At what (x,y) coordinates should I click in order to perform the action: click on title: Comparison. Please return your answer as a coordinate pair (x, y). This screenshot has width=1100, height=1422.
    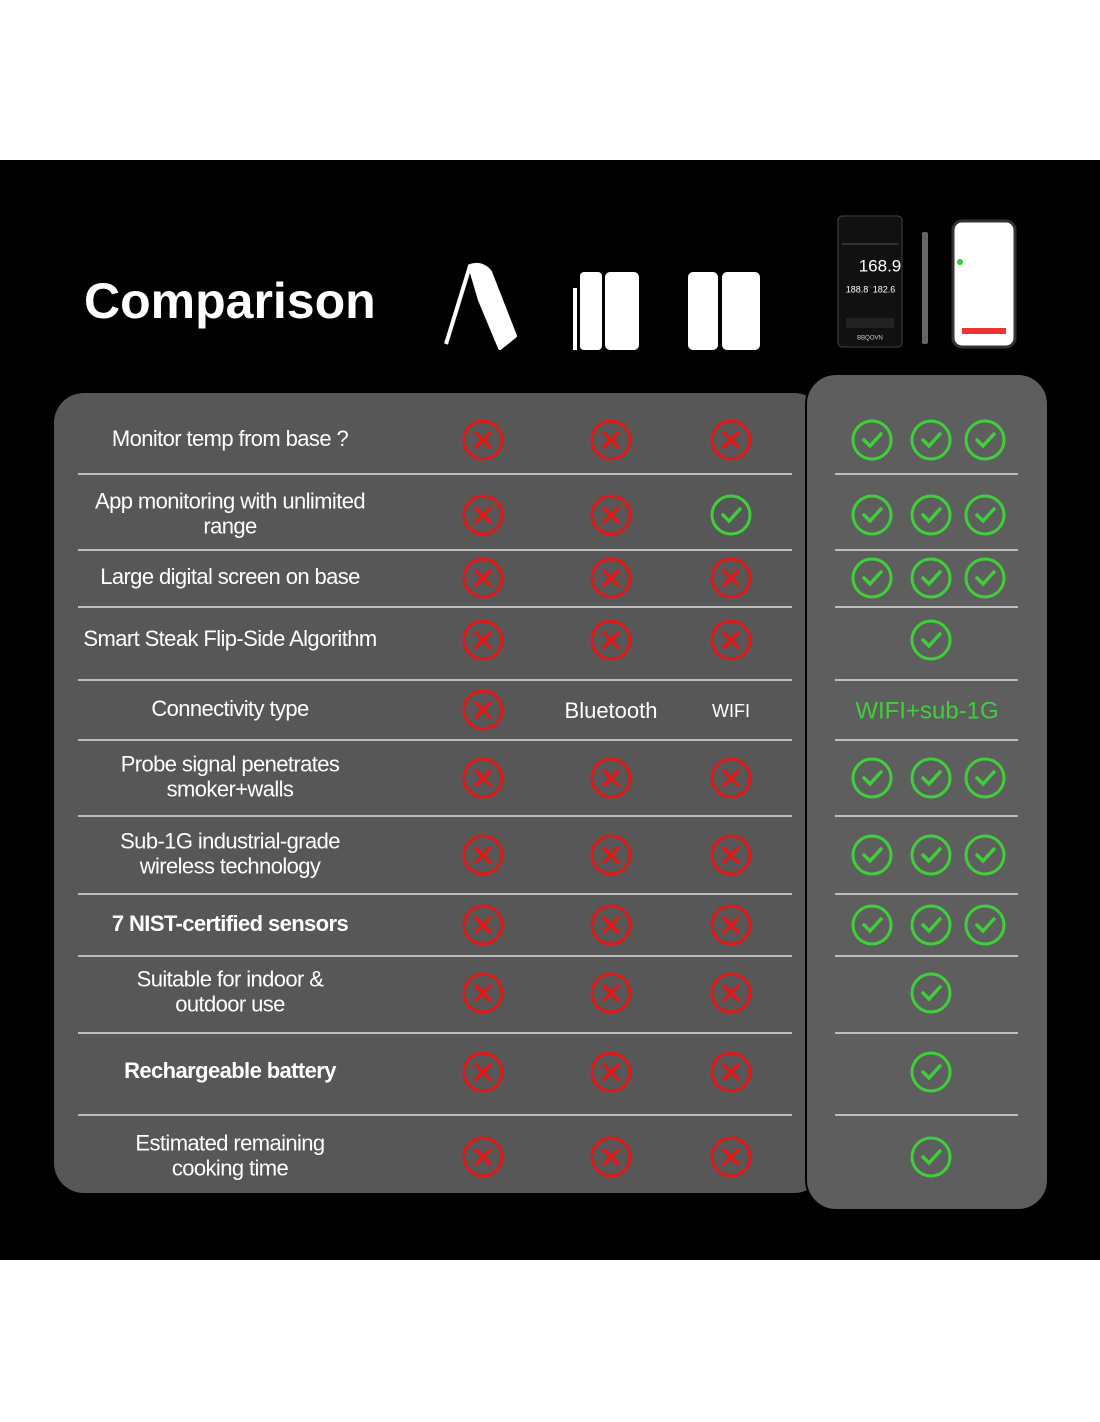
    Looking at the image, I should click on (230, 301).